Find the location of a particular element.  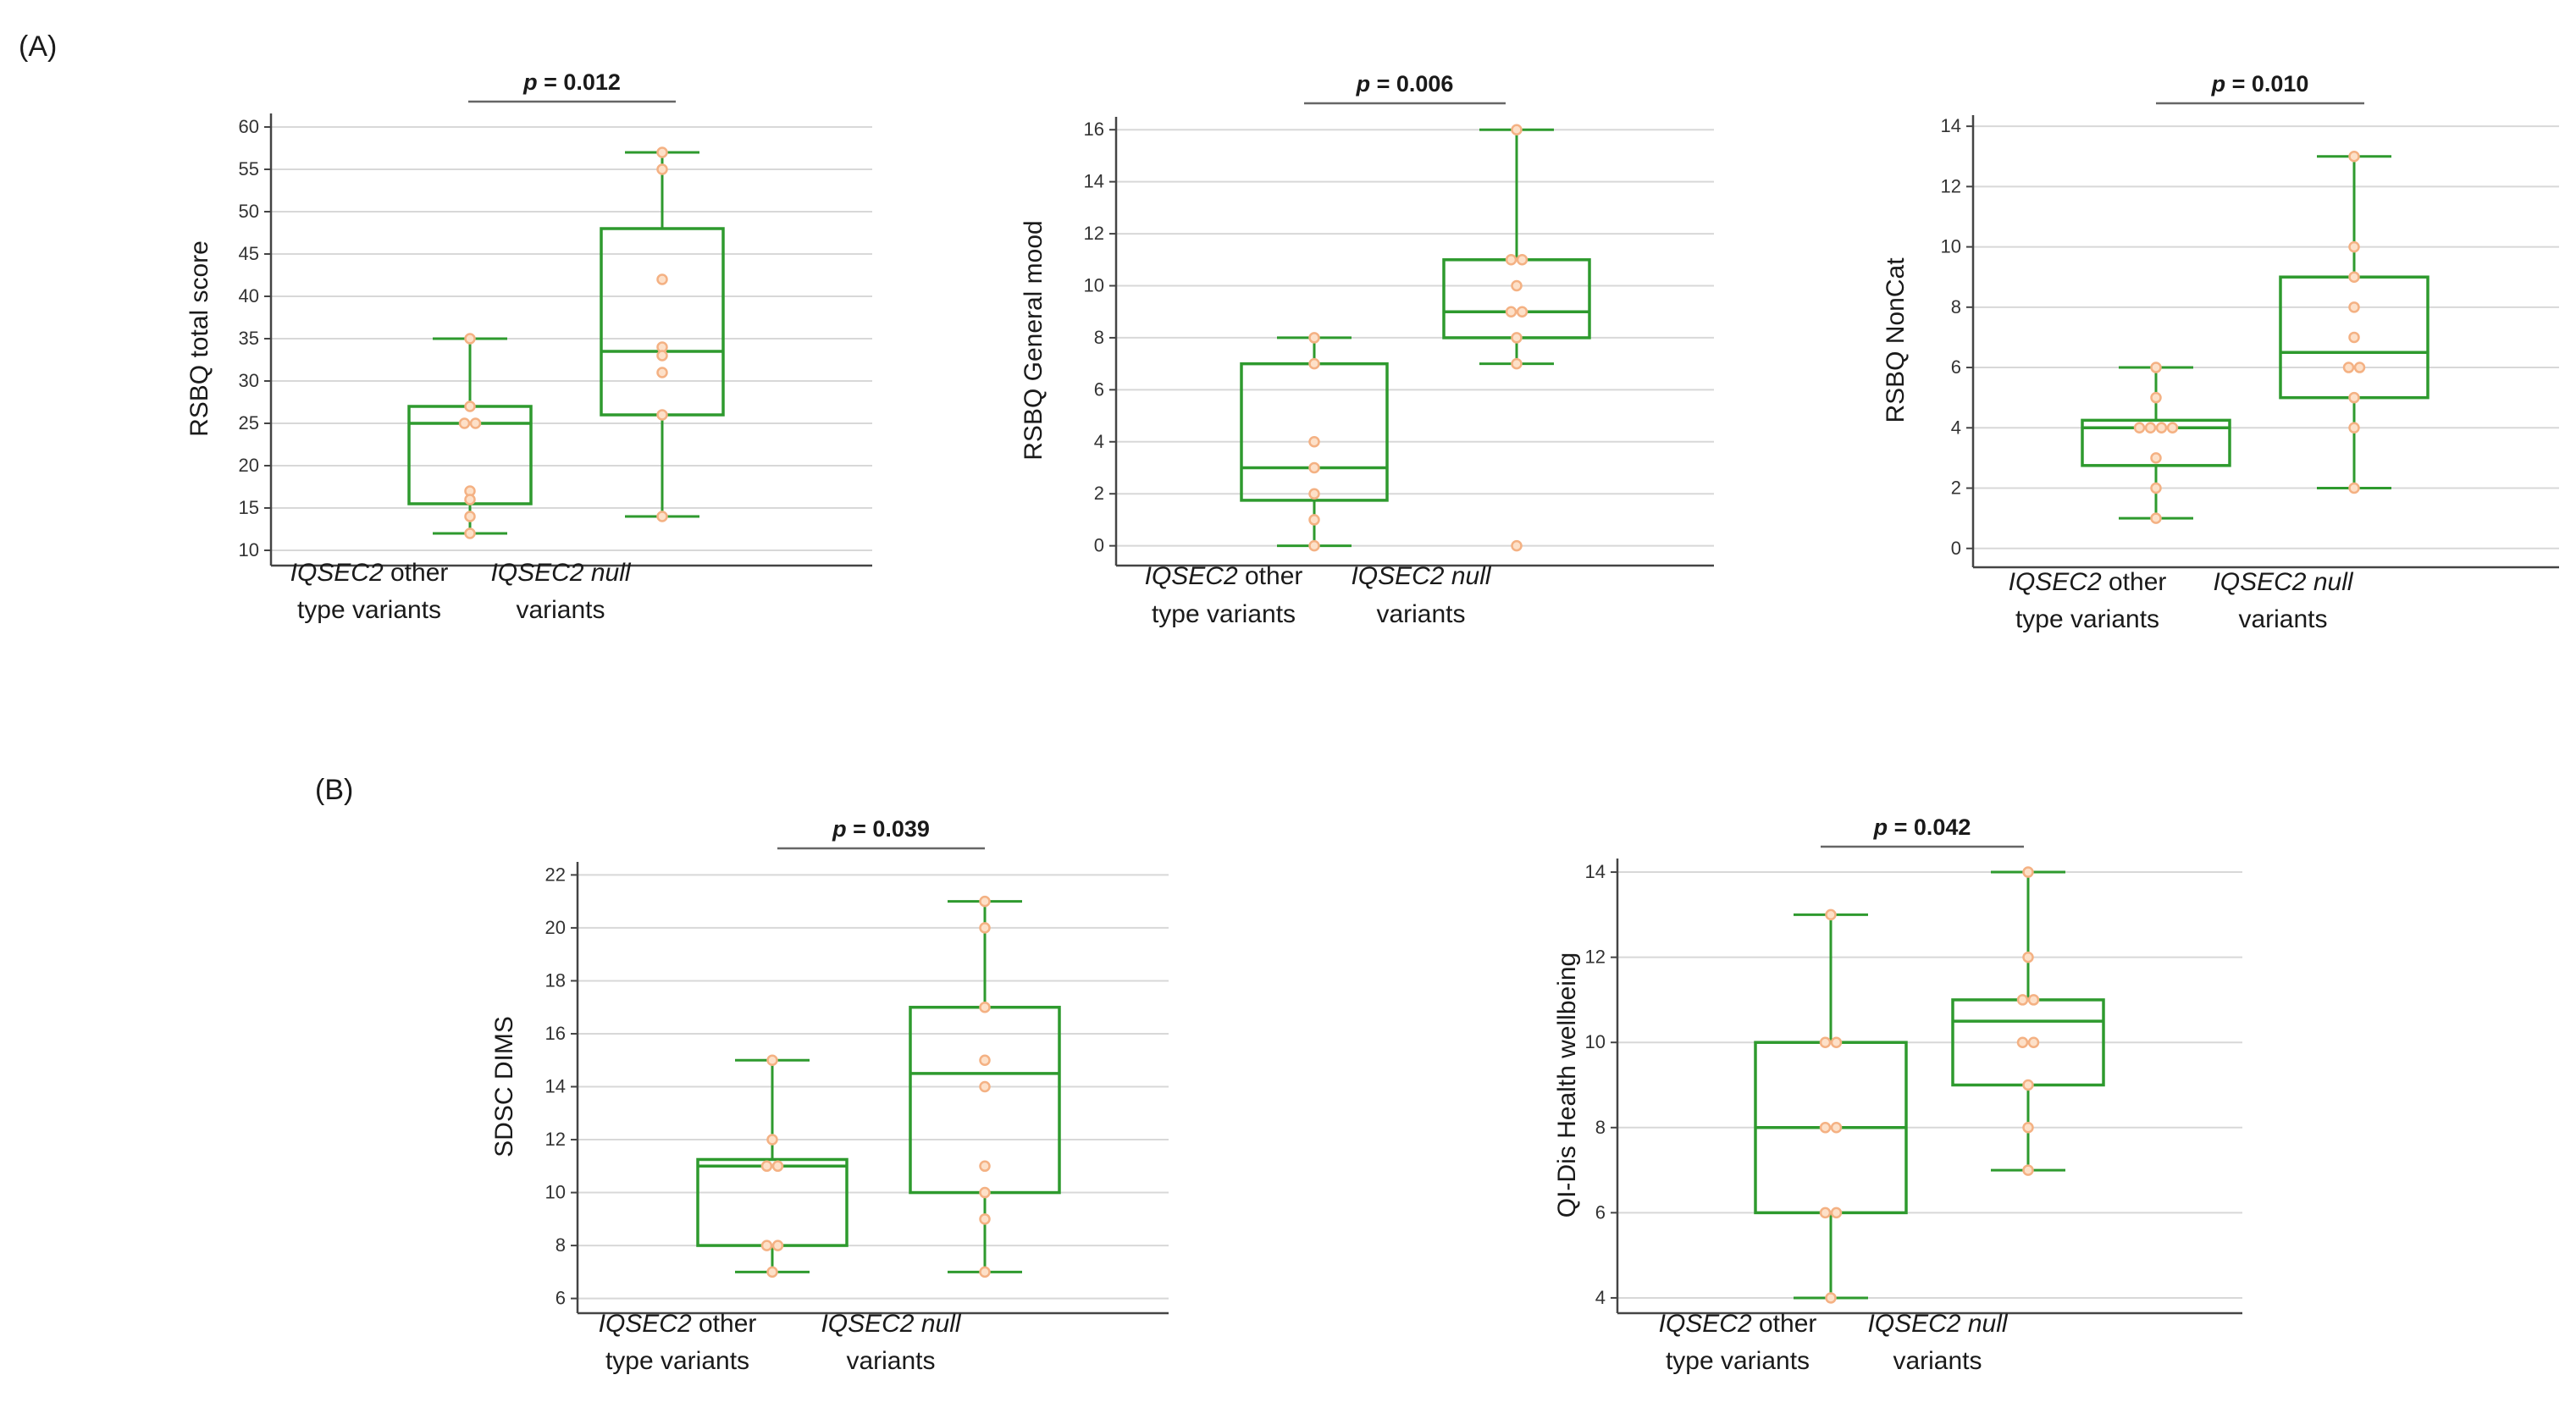

y-tick-label: 6 is located at coordinates (1600, 1212).